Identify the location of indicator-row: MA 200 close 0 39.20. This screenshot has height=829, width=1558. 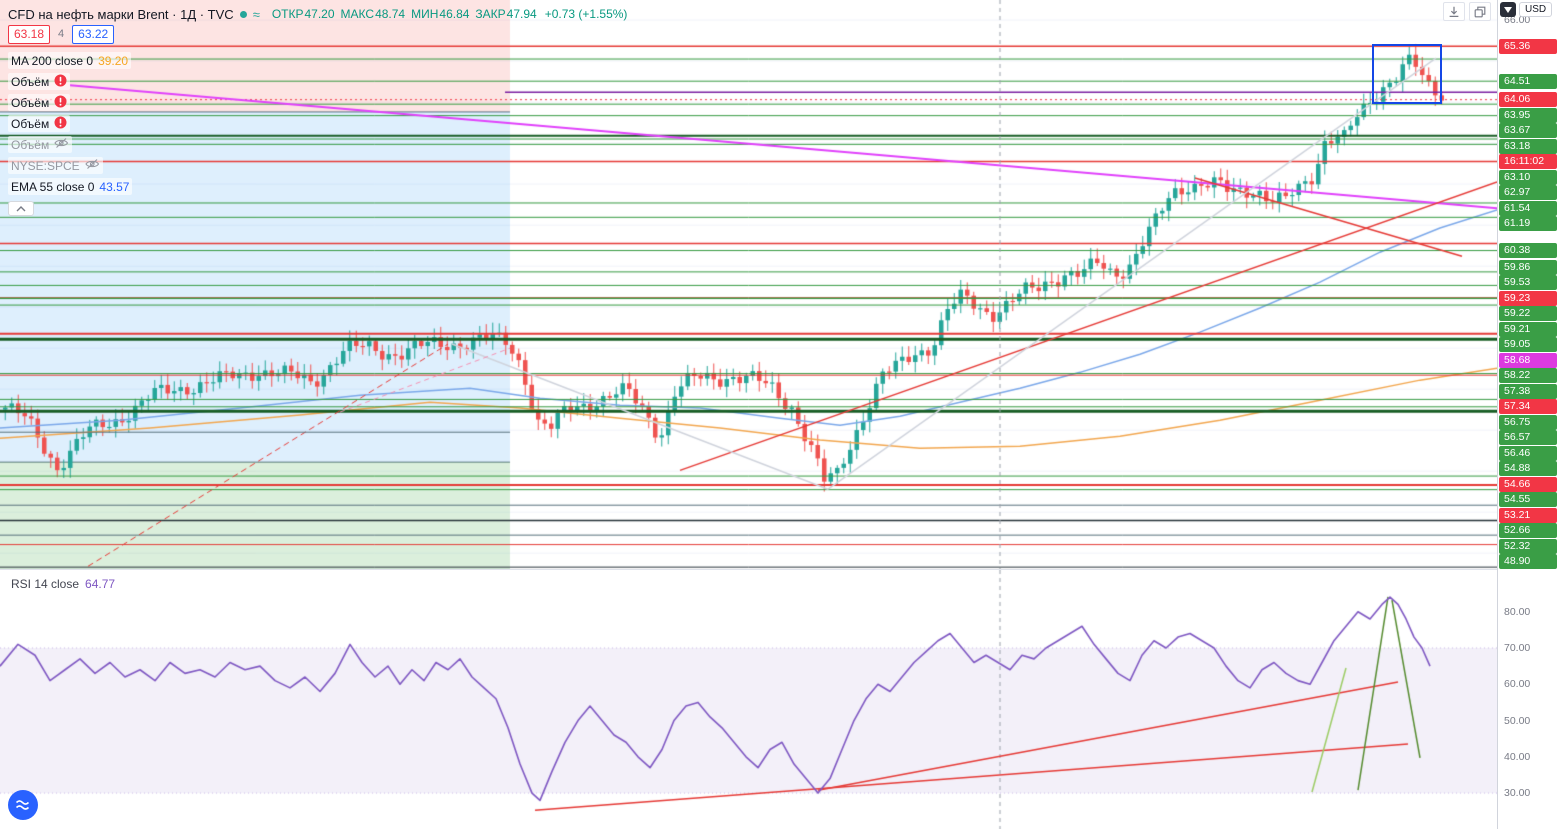
(70, 60).